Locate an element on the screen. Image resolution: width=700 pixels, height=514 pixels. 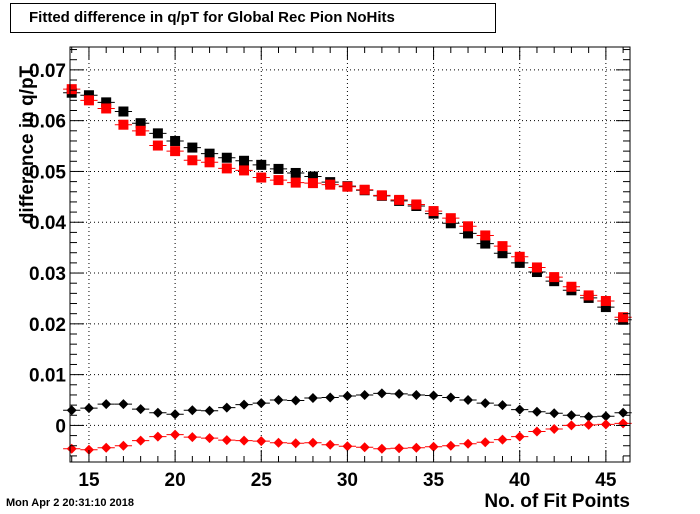
y-tick-label: 0 is located at coordinates (60, 426).